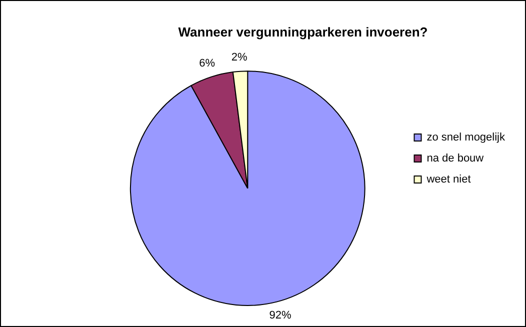 This screenshot has width=526, height=327. I want to click on legend-label: na de bouw, so click(455, 158).